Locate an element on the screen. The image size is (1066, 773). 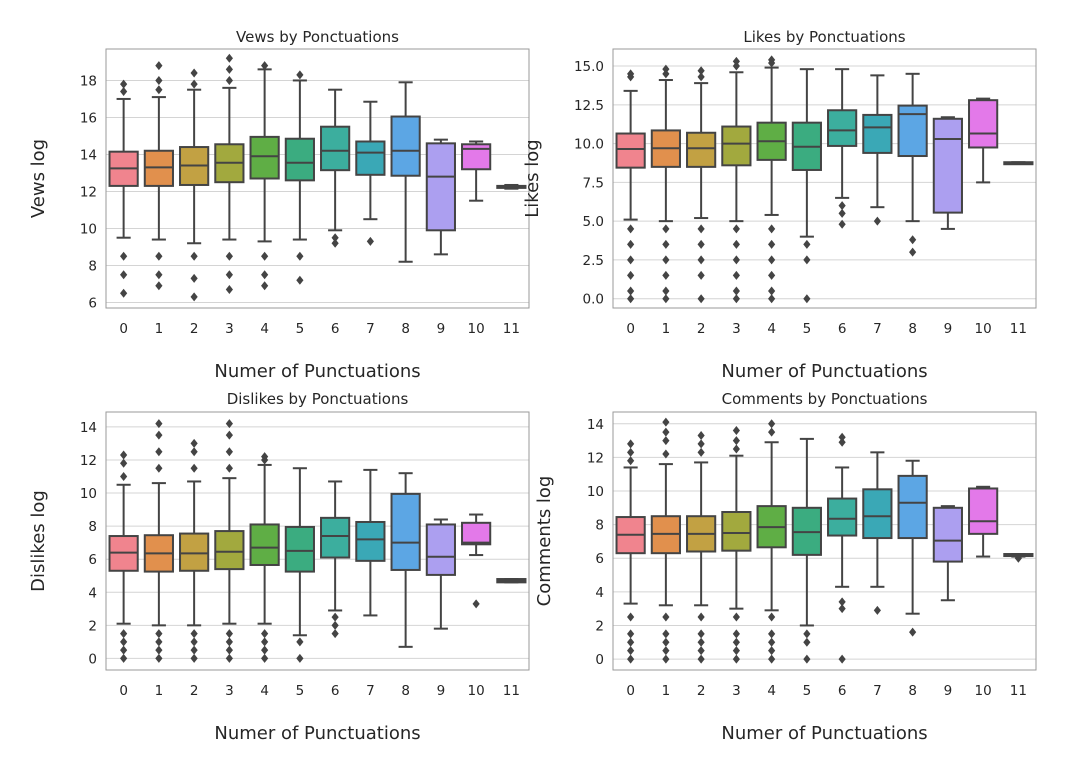
y-axis-label: Comments log is located at coordinates (544, 541).